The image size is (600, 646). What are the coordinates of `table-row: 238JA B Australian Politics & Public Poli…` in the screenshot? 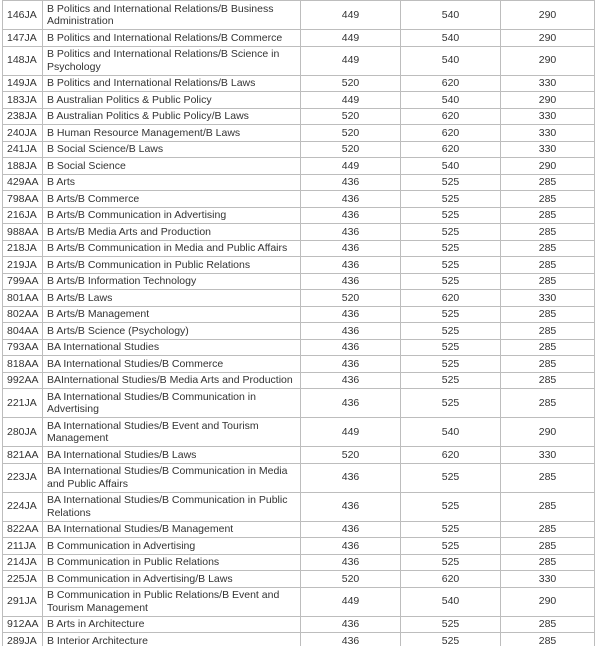 It's located at (298, 116).